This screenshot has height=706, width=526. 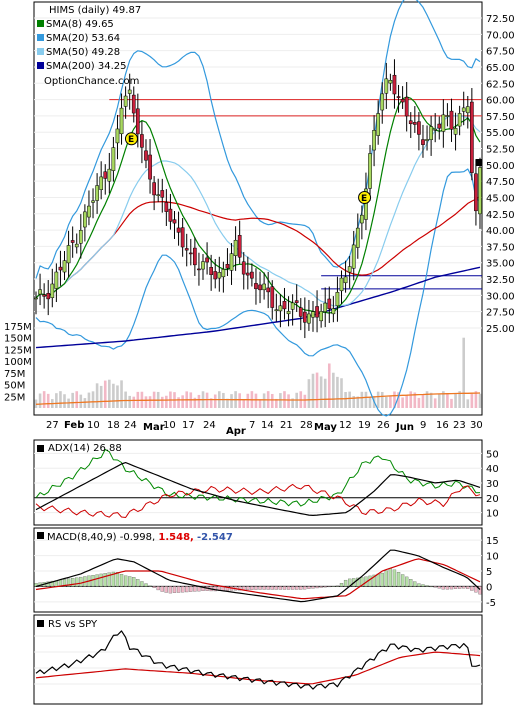 What do you see at coordinates (383, 425) in the screenshot?
I see `x-tick-26: 26` at bounding box center [383, 425].